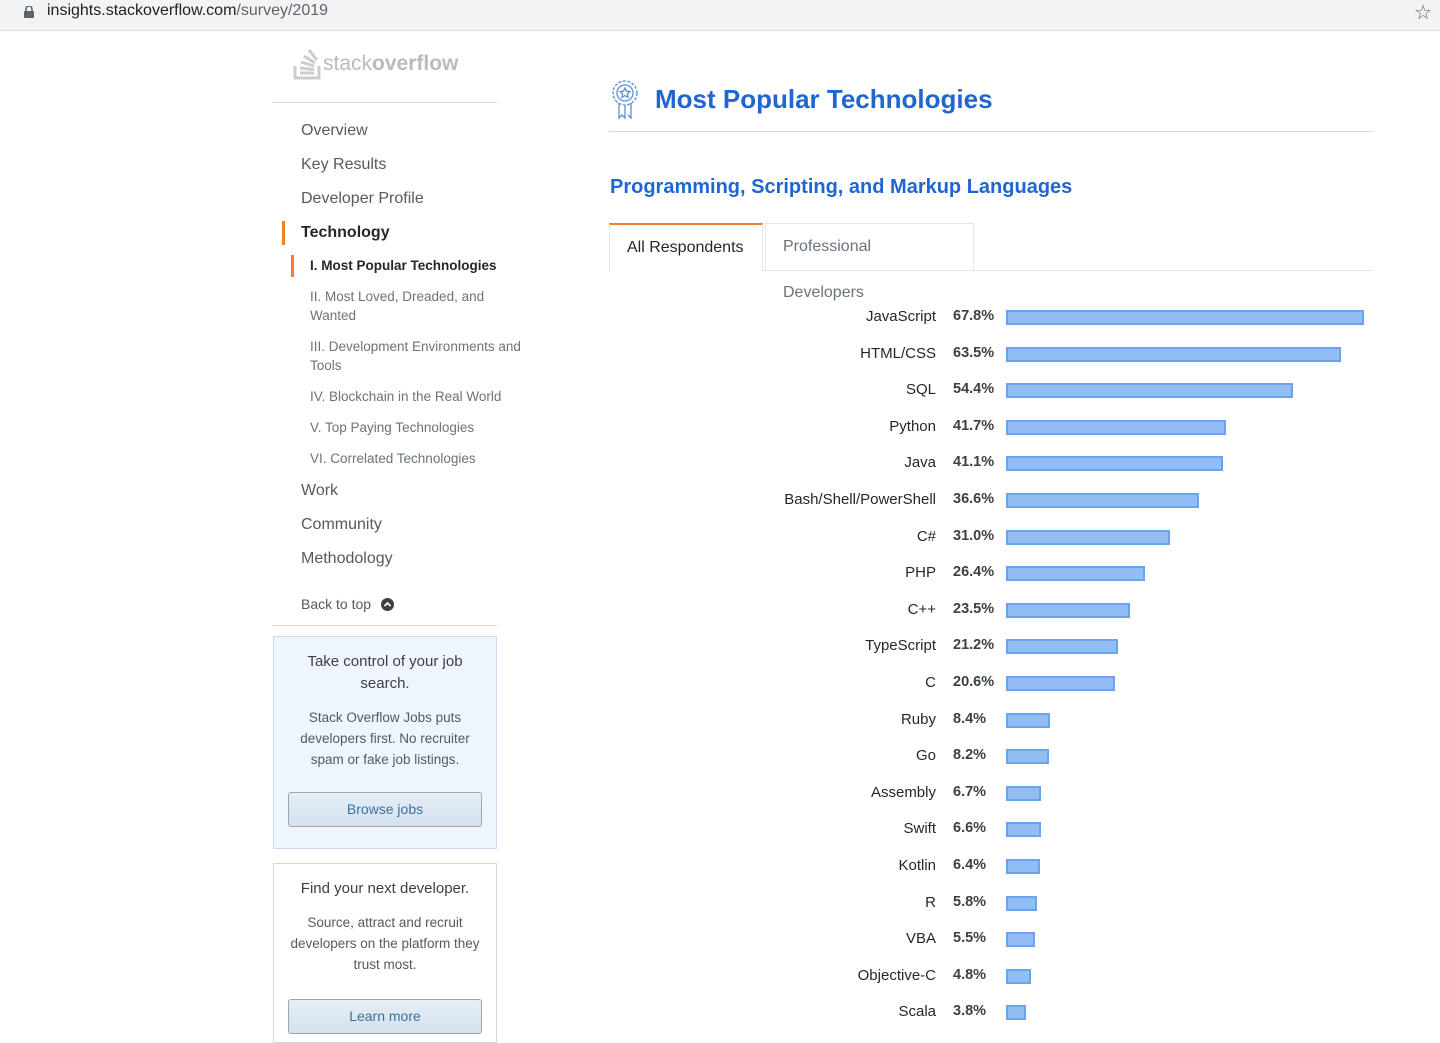 The image size is (1440, 1043). Describe the element at coordinates (344, 164) in the screenshot. I see `nav-key-results: Key Results` at that location.